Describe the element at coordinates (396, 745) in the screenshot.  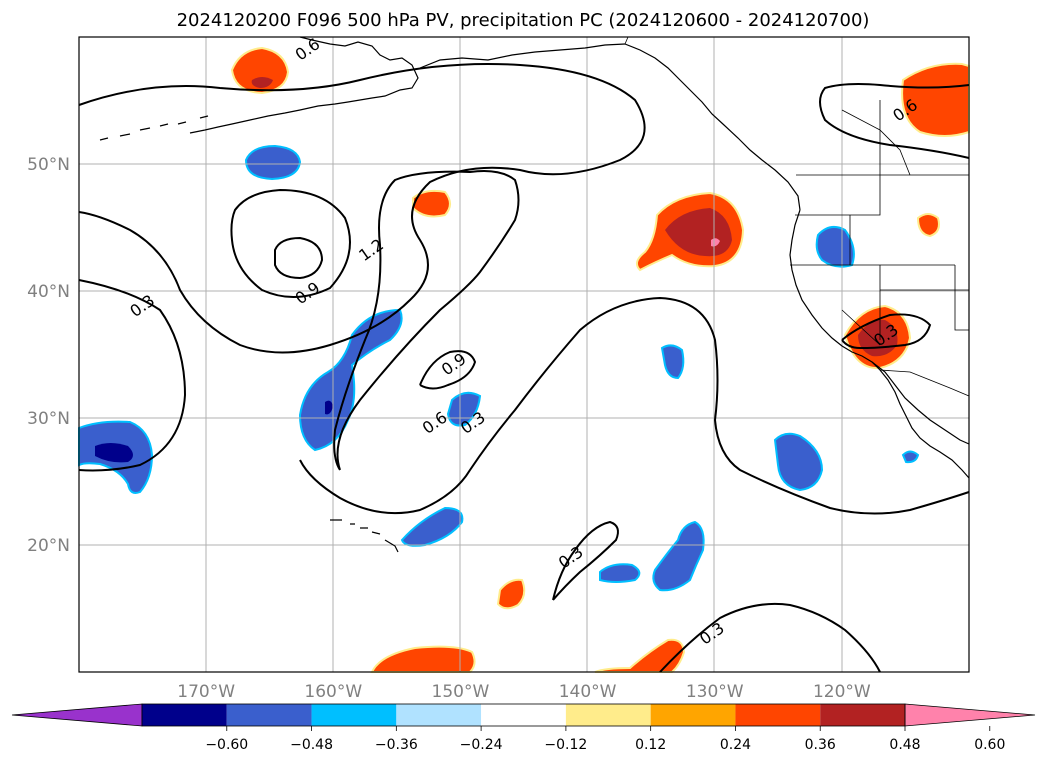
I see `colorbar-tick-label: −0.36` at that location.